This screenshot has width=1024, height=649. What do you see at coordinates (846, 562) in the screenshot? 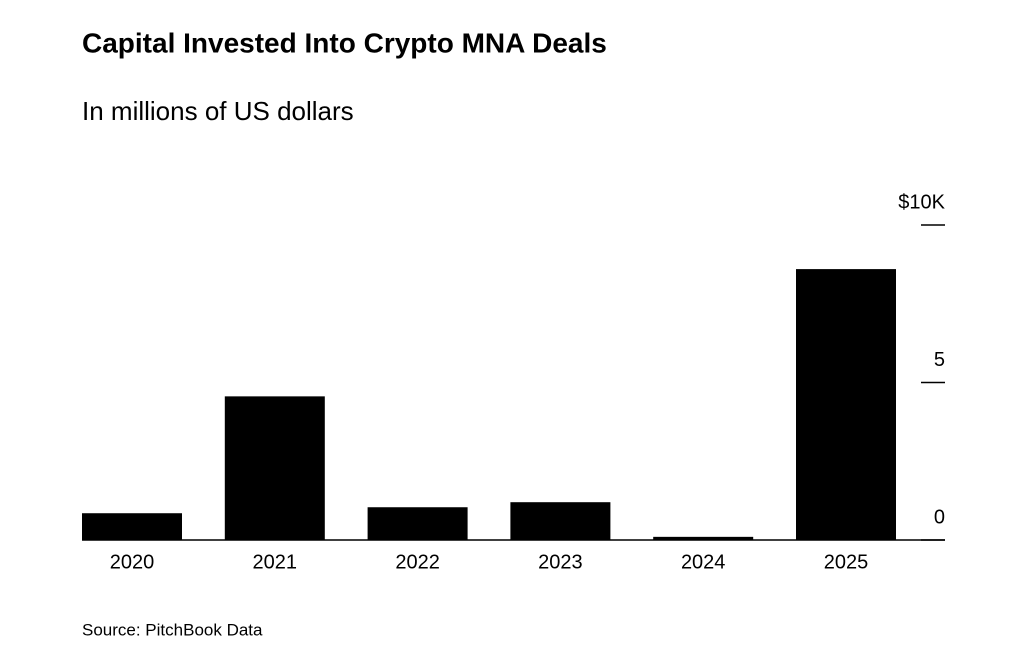
I see `x-tick-label: 2025` at bounding box center [846, 562].